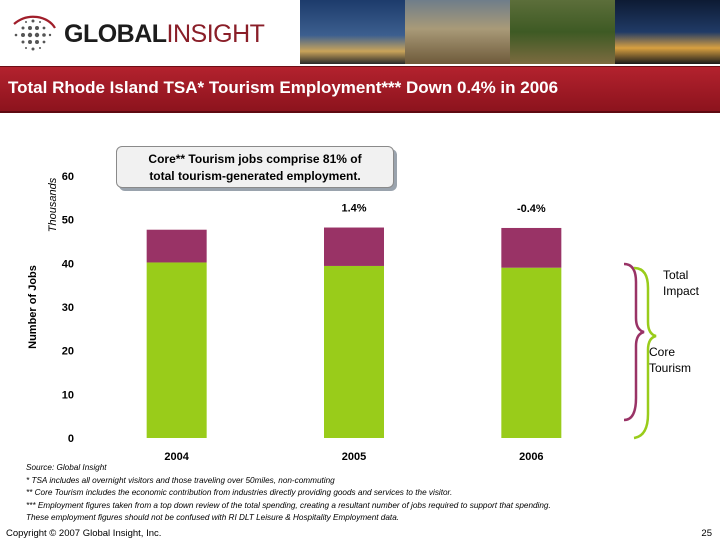 Image resolution: width=720 pixels, height=540 pixels. I want to click on logo-word-global: GLOBAL, so click(115, 34).